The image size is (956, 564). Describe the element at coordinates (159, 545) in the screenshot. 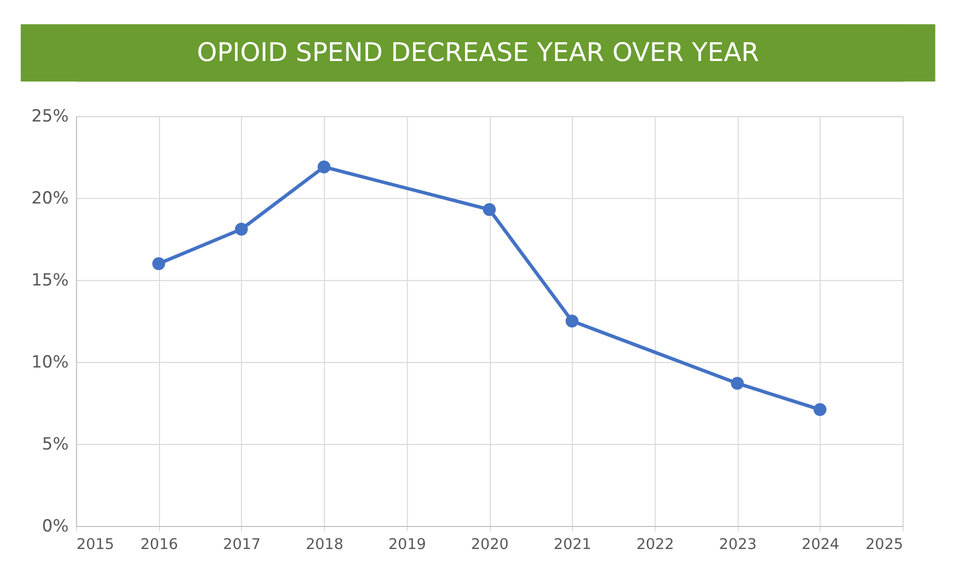

I see `x-tick-label: 2016` at that location.